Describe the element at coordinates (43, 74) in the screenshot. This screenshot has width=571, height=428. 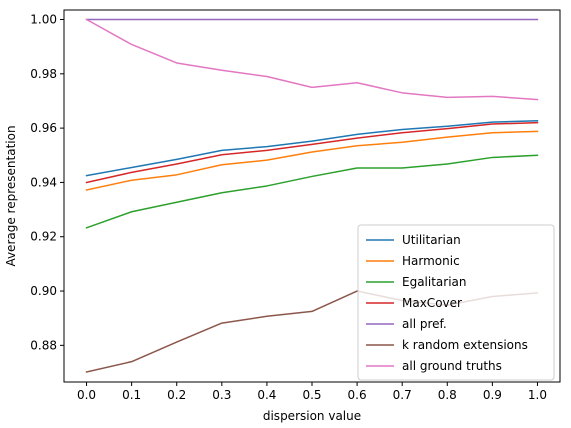
I see `y-tick-label: 0.98` at that location.